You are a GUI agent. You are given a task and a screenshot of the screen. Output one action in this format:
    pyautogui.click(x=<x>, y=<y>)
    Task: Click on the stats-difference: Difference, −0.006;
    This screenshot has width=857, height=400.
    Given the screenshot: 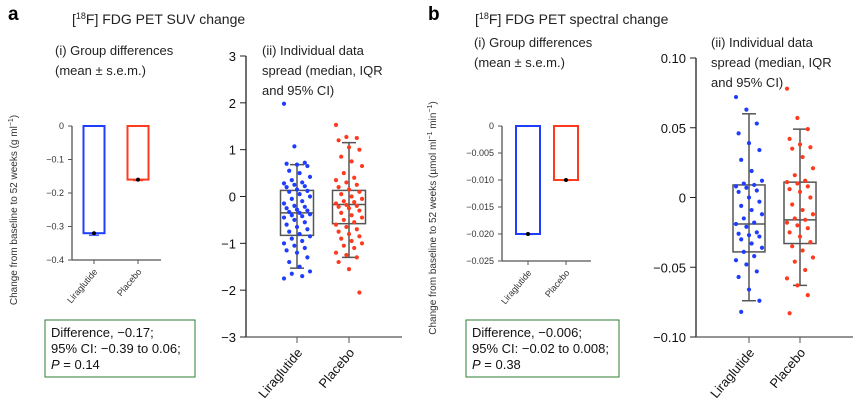 What is the action you would take?
    pyautogui.click(x=527, y=332)
    